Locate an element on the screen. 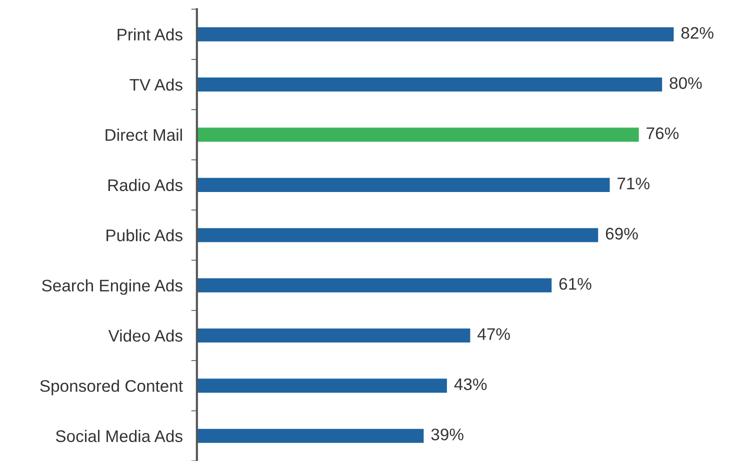 The height and width of the screenshot is (461, 732). data-label: 76% is located at coordinates (662, 133).